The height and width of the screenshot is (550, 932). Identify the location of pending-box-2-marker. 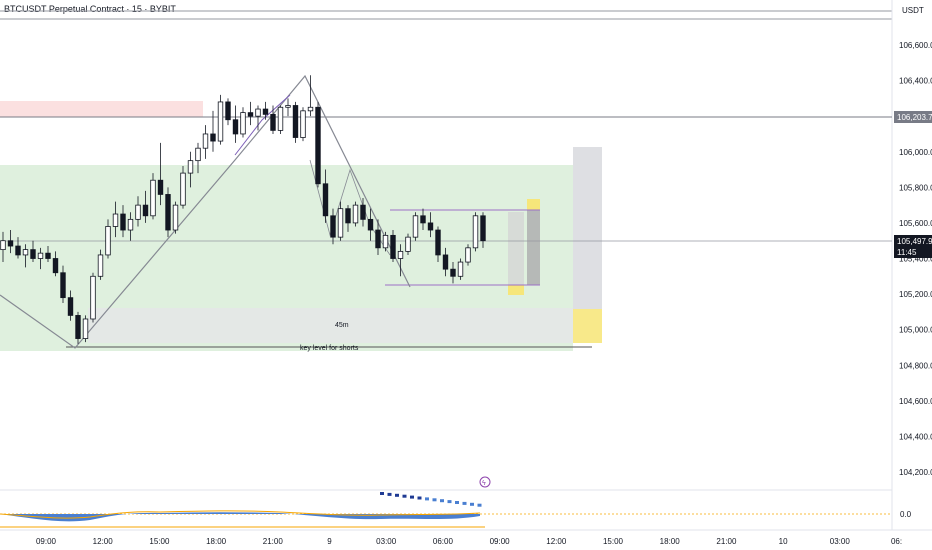
(533, 204).